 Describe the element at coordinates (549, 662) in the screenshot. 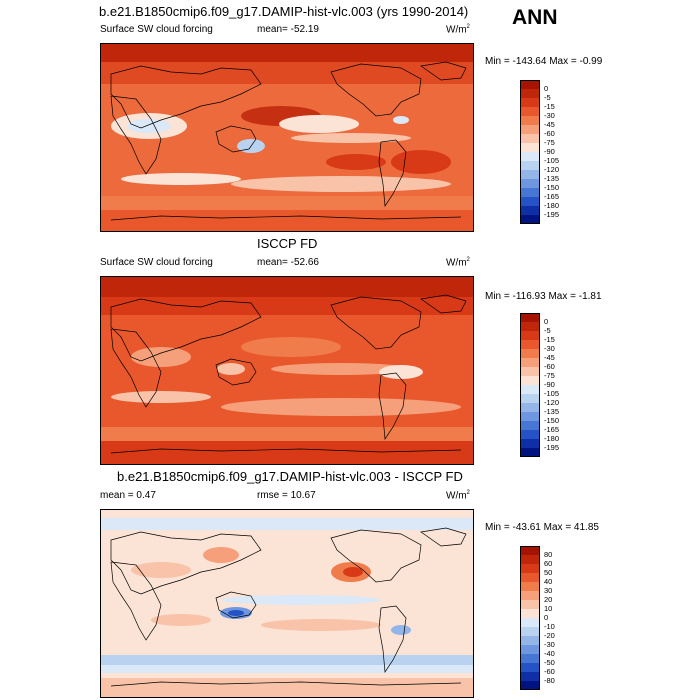

I see `colorbar-tick-label: -50` at that location.